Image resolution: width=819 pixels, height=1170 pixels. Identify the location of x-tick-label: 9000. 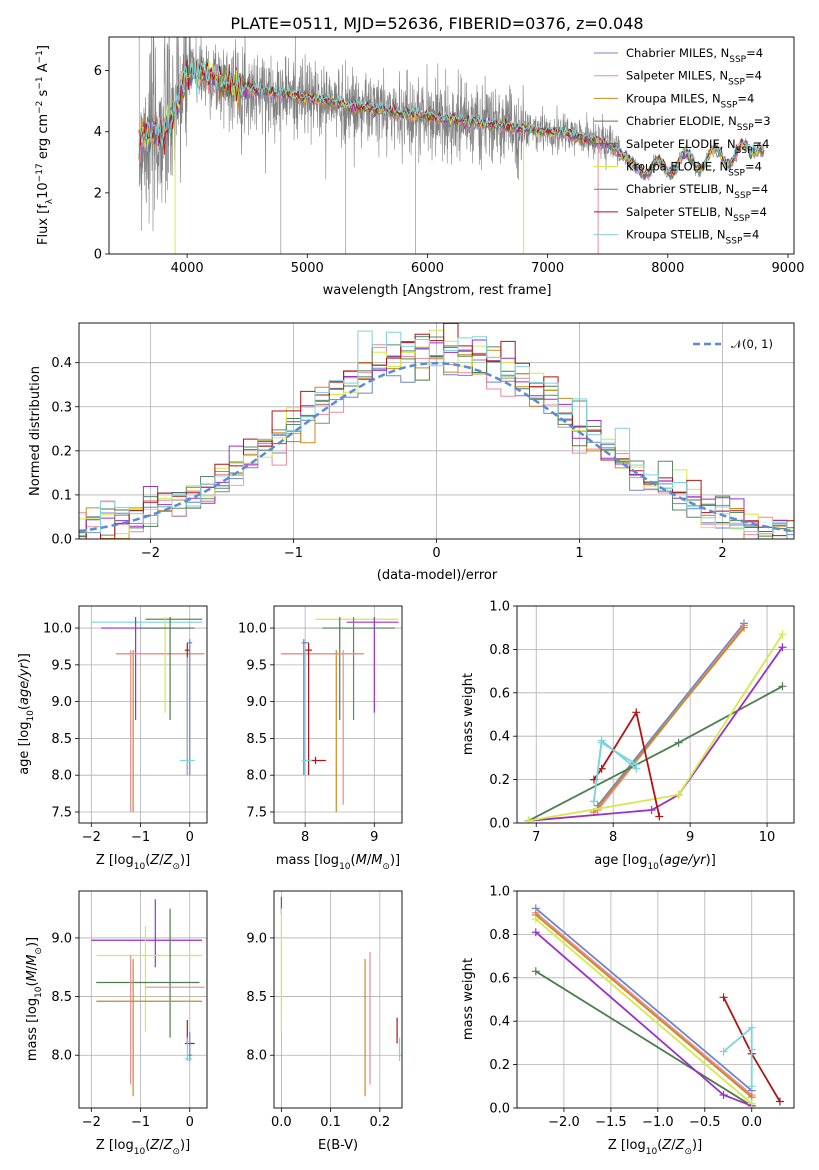
(787, 268).